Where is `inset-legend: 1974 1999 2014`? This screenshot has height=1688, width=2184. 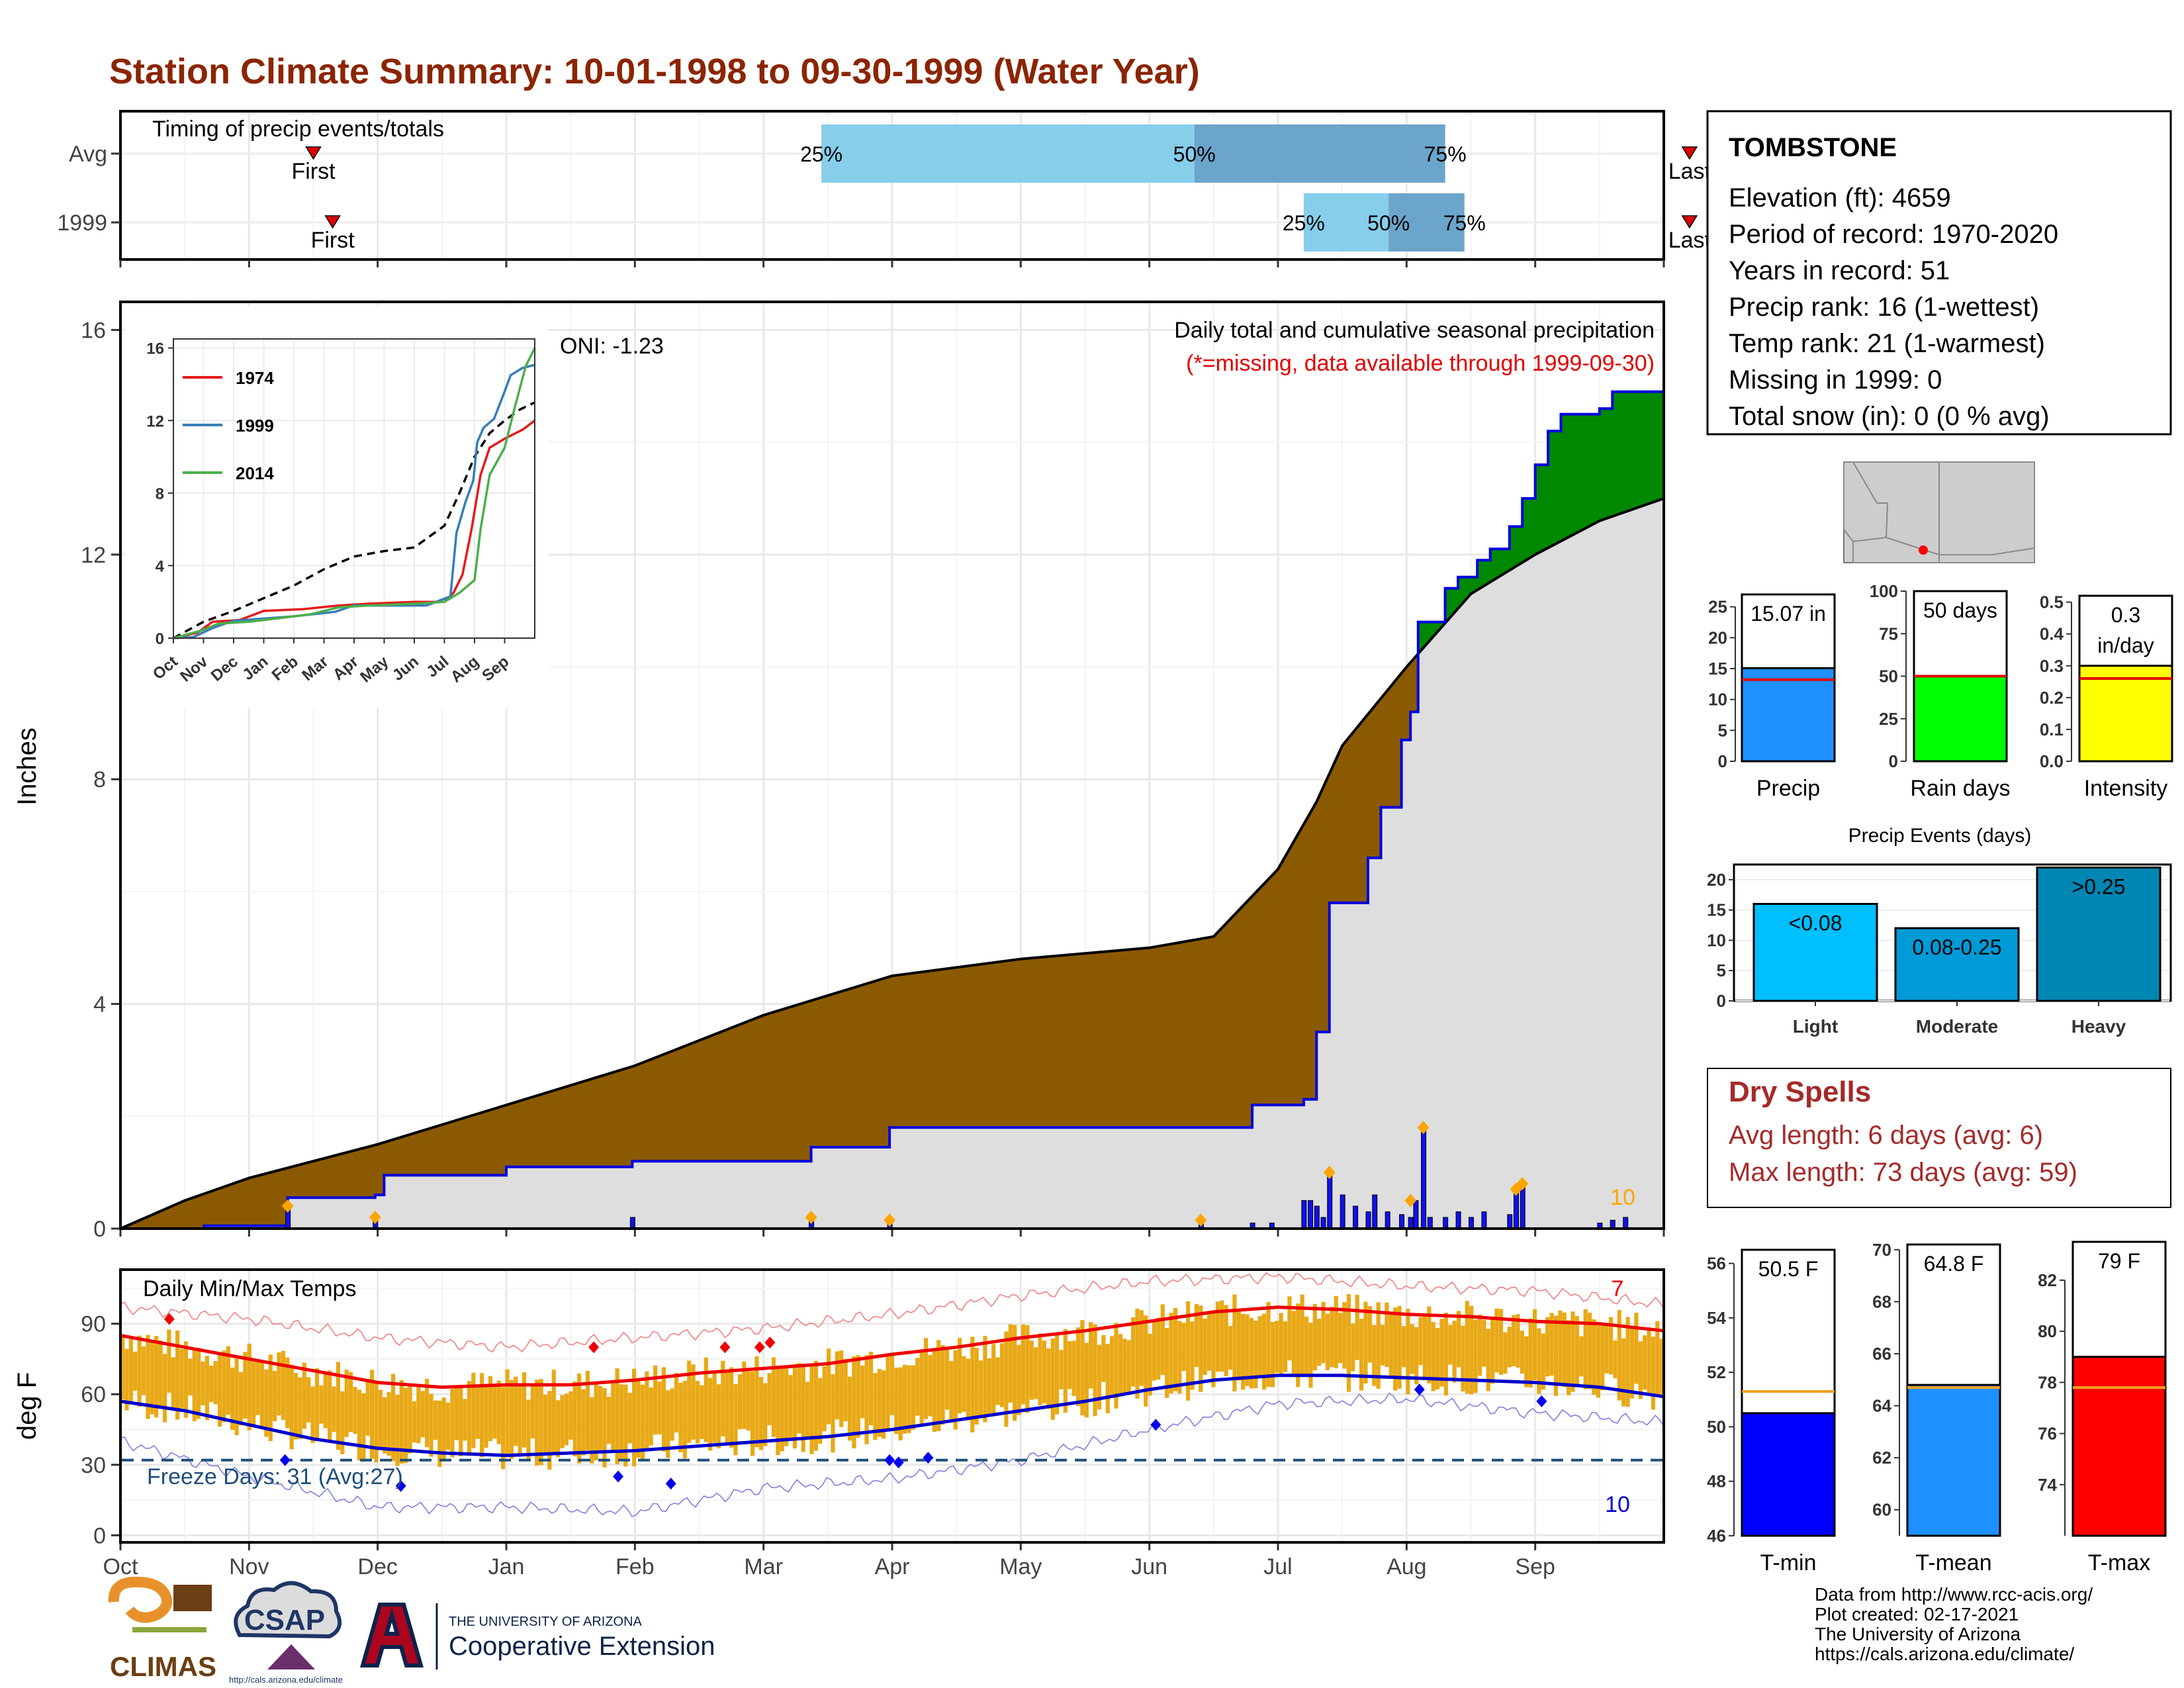 inset-legend: 1974 1999 2014 is located at coordinates (229, 425).